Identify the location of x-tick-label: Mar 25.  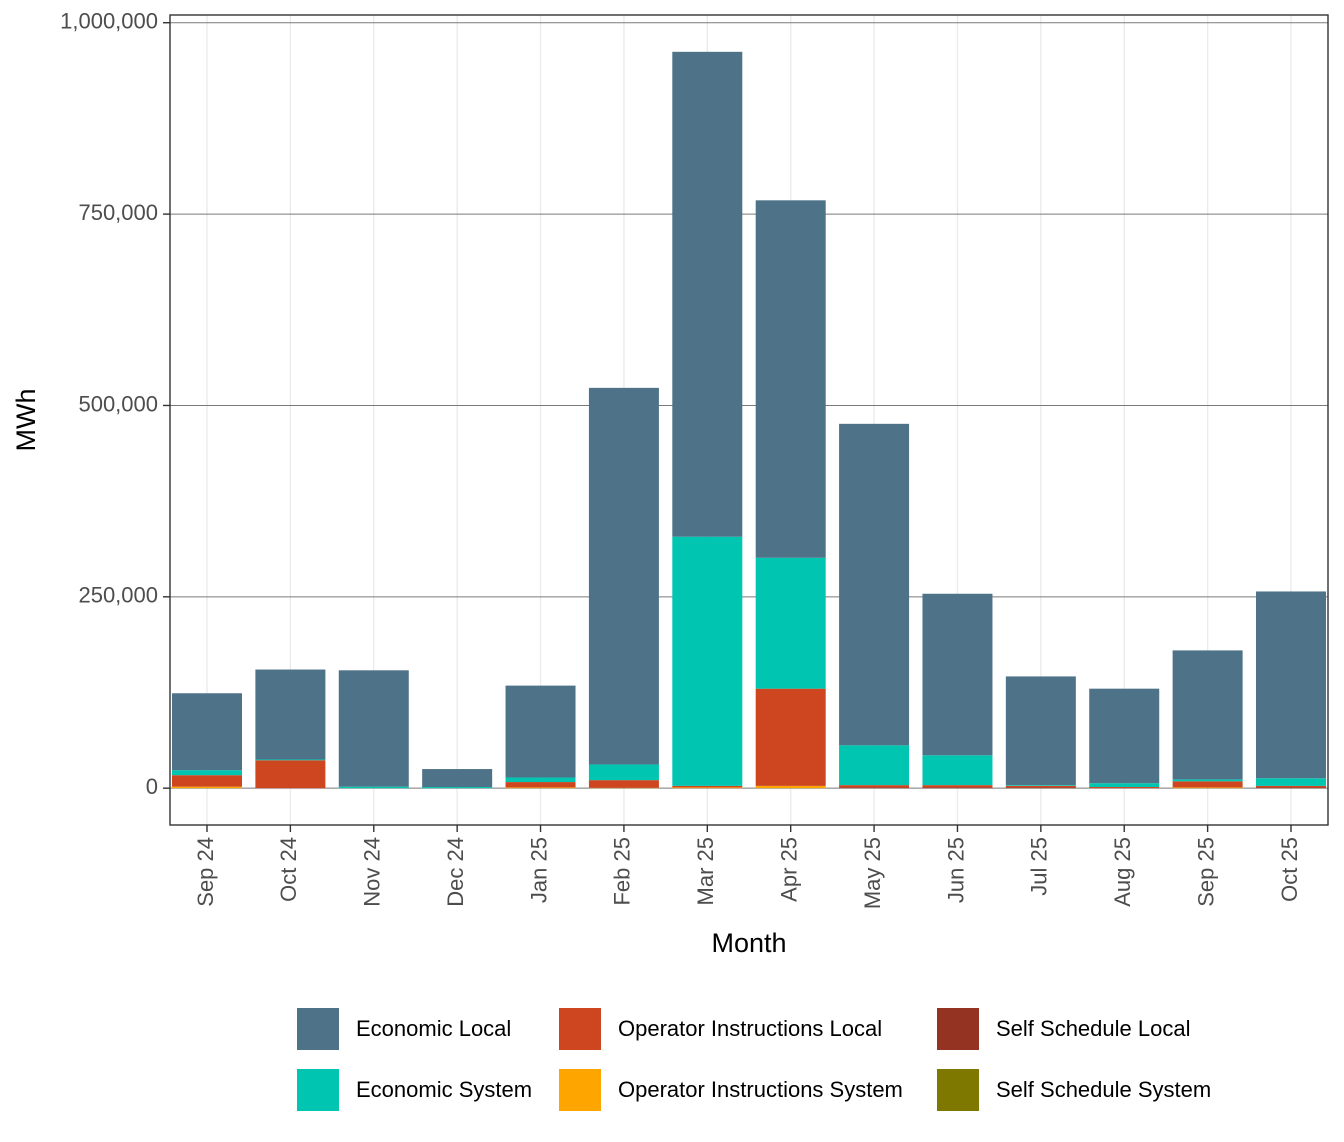
(705, 871).